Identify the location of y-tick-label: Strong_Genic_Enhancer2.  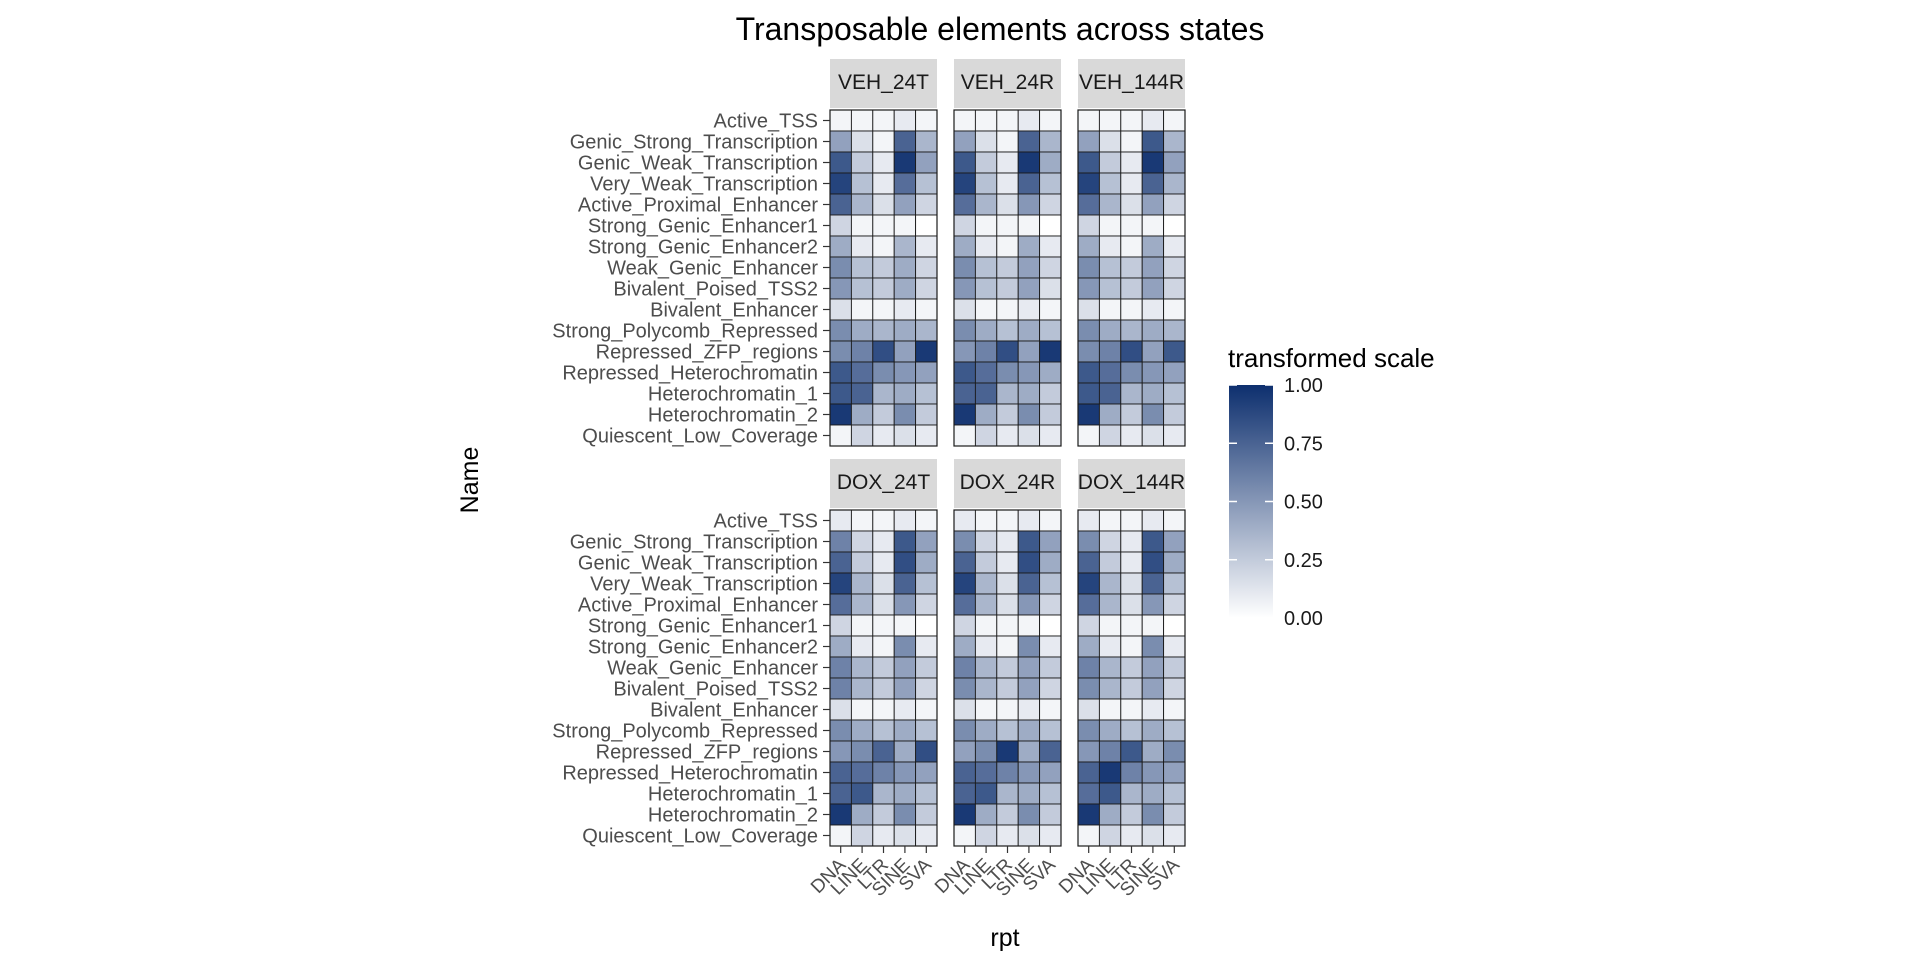
(703, 248).